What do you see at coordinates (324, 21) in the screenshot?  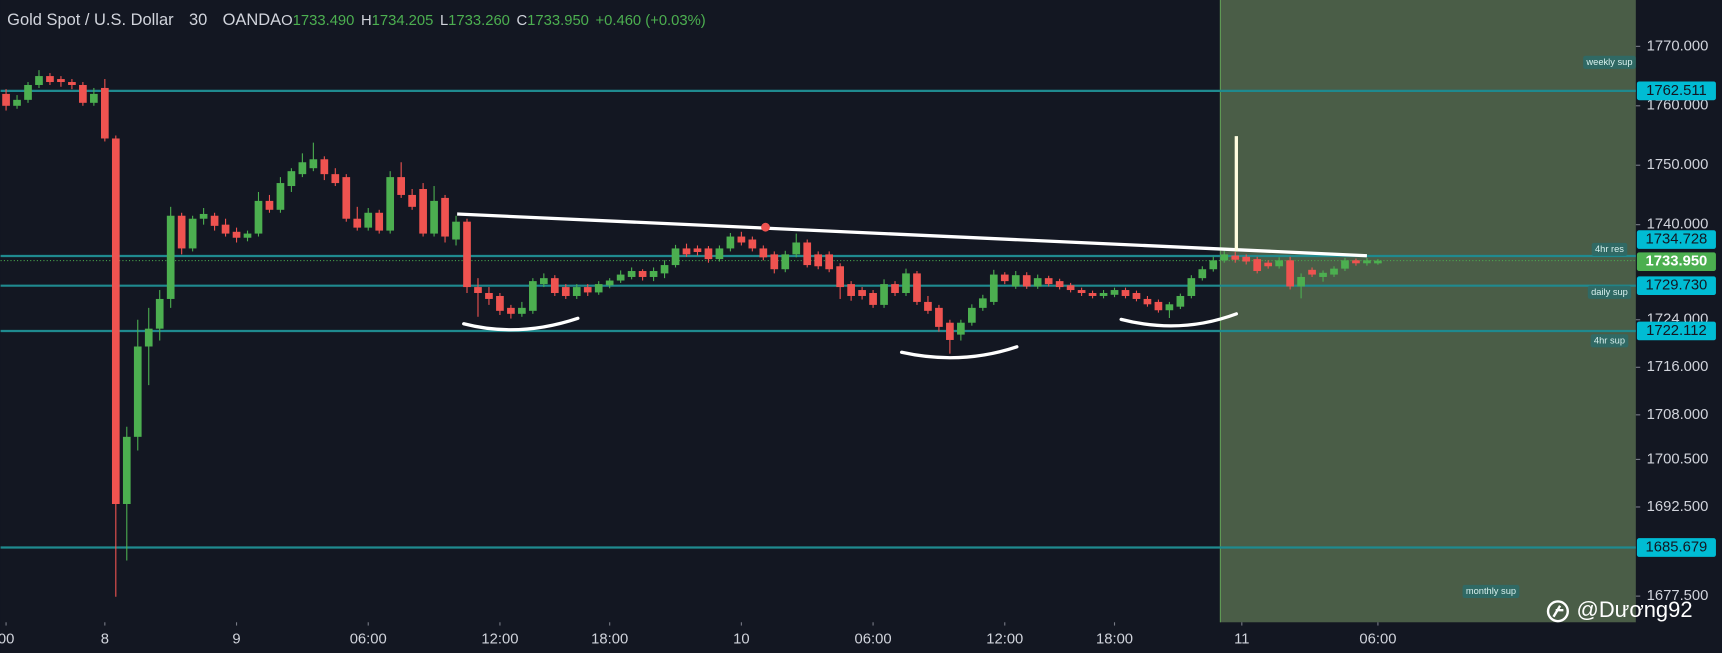 I see `legend-value: 1733.490` at bounding box center [324, 21].